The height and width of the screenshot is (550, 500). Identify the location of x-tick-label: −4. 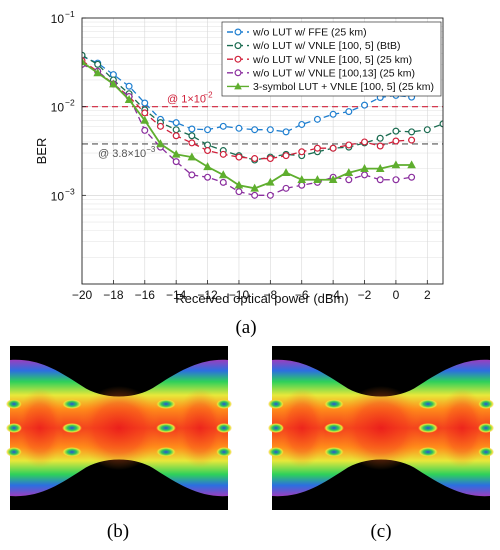
(333, 295).